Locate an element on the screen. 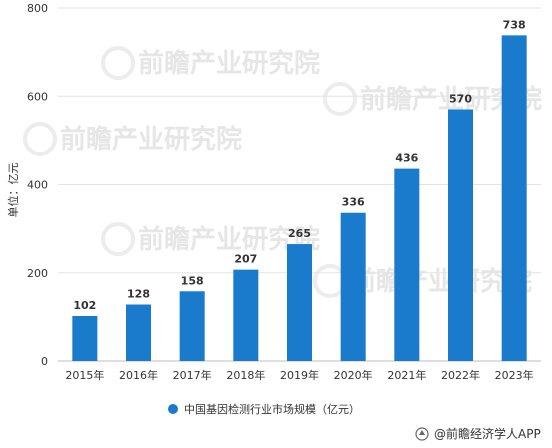 The width and height of the screenshot is (552, 448). data-label: 128 is located at coordinates (138, 294).